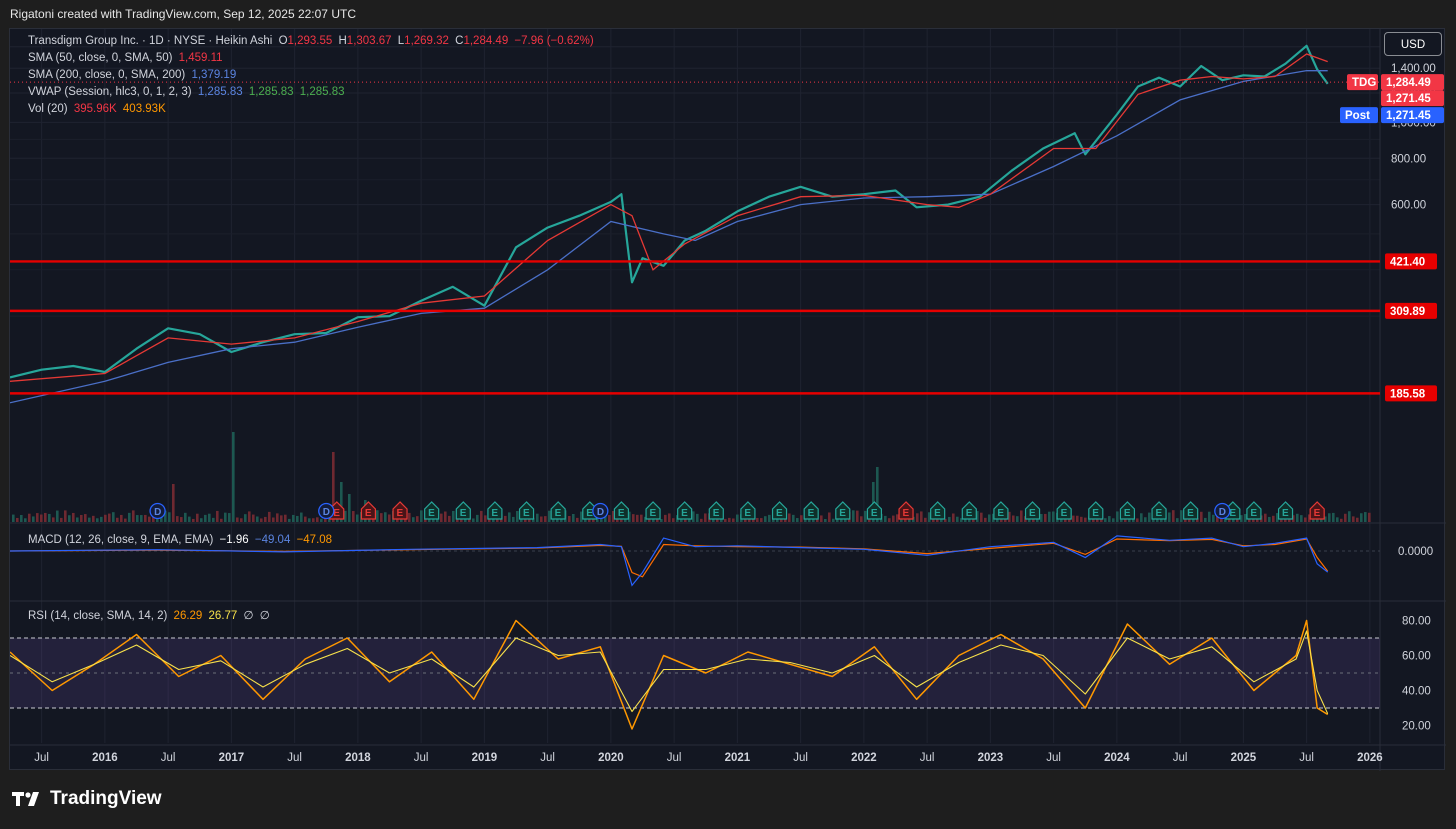  Describe the element at coordinates (87, 799) in the screenshot. I see `tradingview-logo: TradingView` at that location.